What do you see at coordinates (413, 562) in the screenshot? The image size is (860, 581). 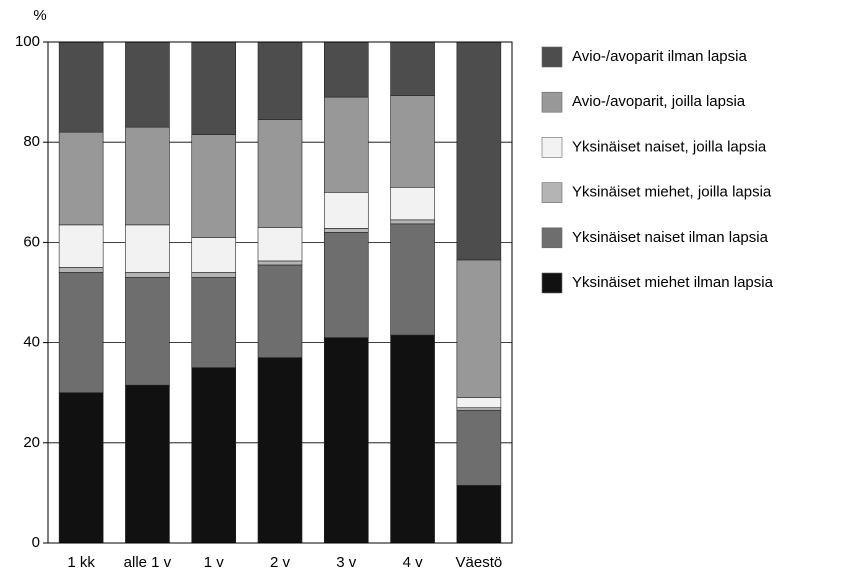 I see `x-tick-label: 4 v` at bounding box center [413, 562].